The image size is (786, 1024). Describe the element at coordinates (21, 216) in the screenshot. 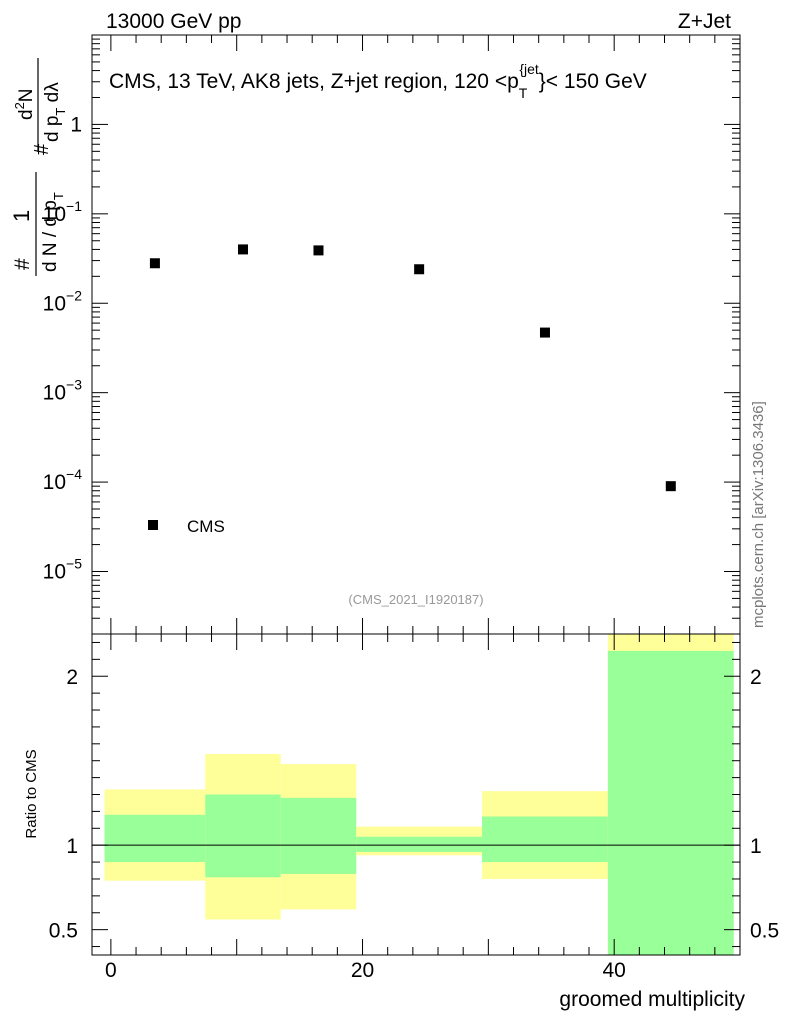

I see `y-label-one: 1` at that location.